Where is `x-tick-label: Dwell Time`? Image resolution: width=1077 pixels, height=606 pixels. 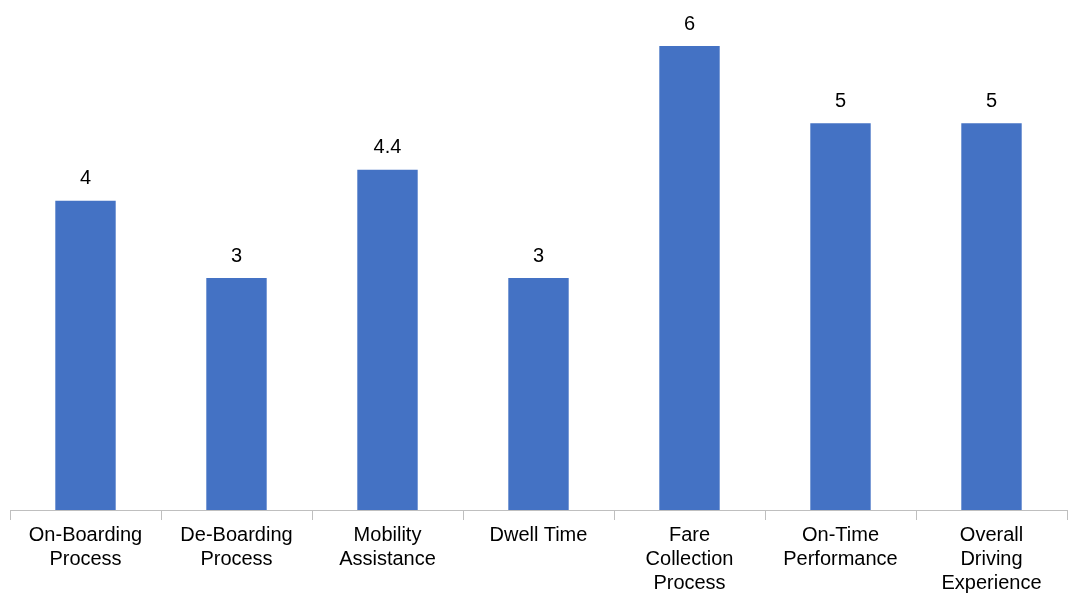
x-tick-label: Dwell Time is located at coordinates (538, 533).